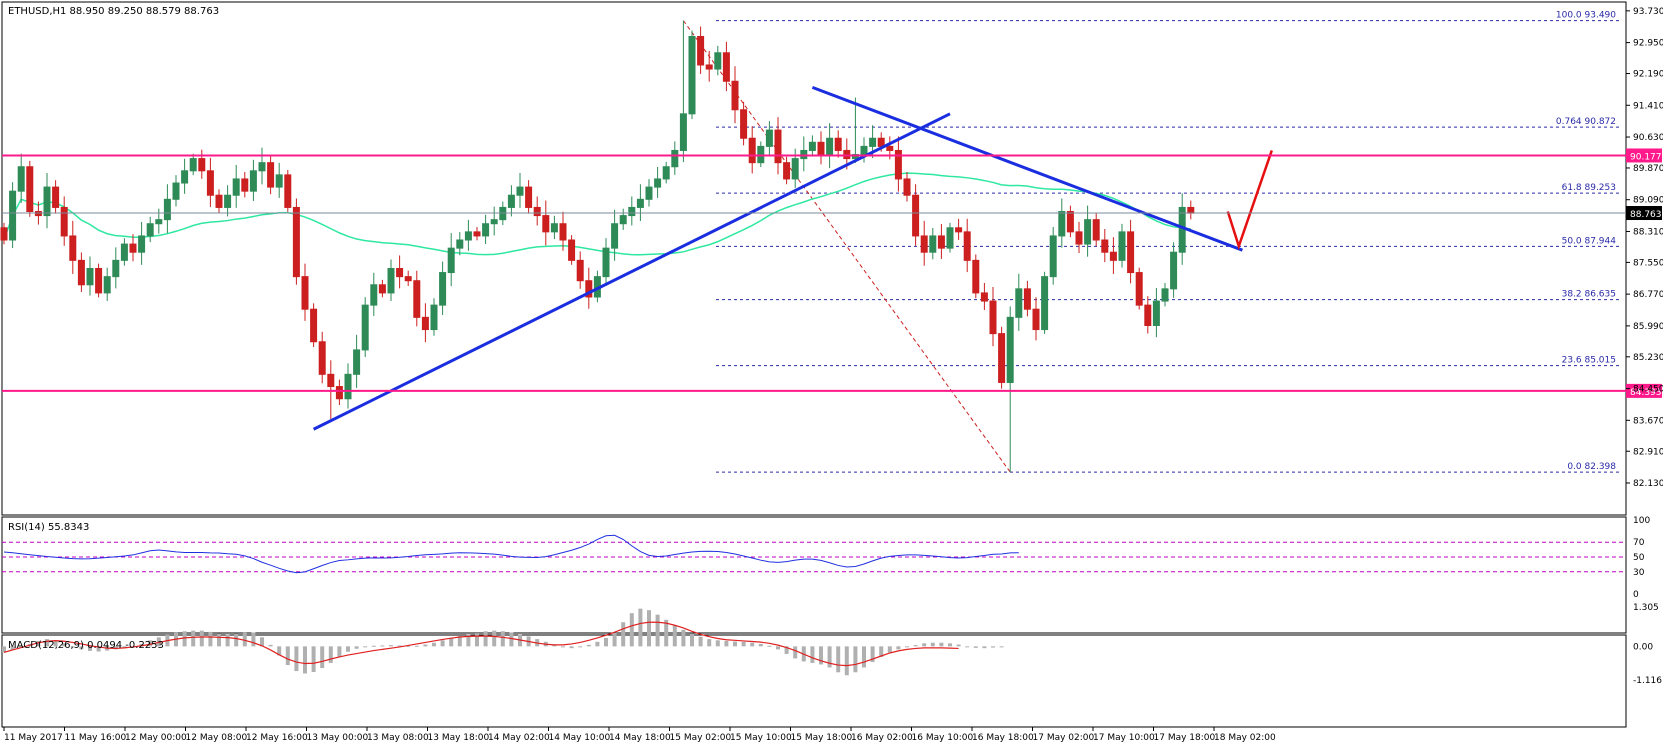 The height and width of the screenshot is (750, 1663). I want to click on price-tick-label: 91.410, so click(1648, 106).